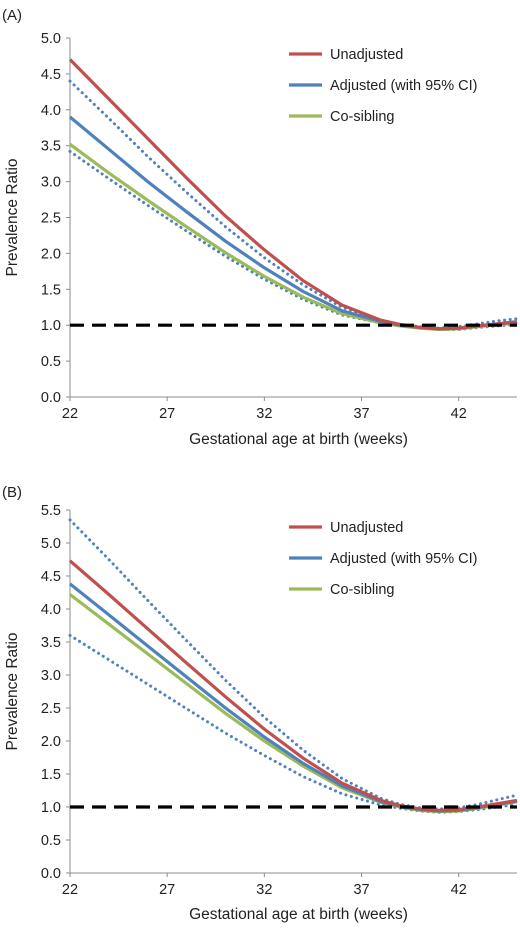 Image resolution: width=520 pixels, height=929 pixels. I want to click on y-tick-label: 5.5, so click(51, 511).